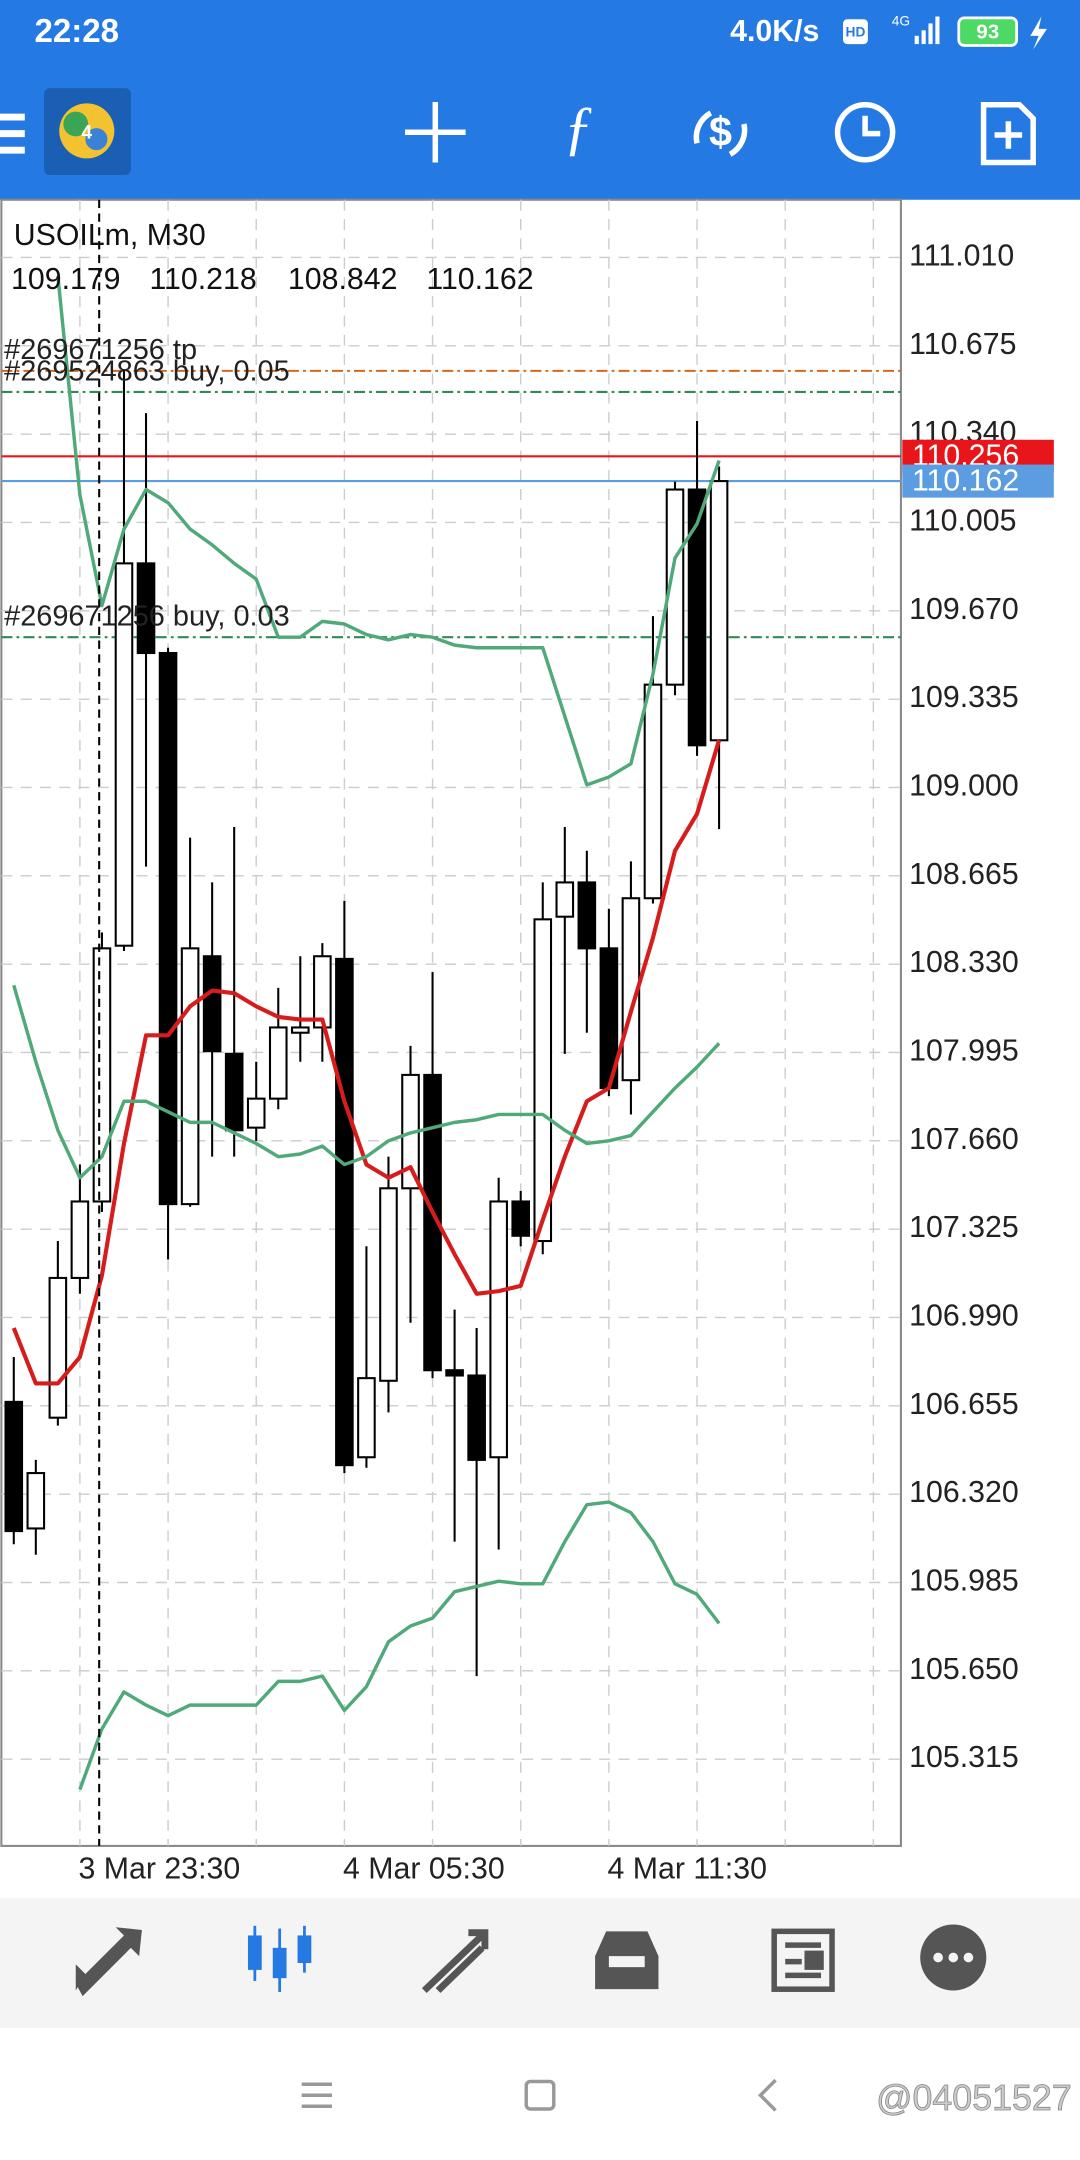 The width and height of the screenshot is (1080, 2160). I want to click on history-tab, so click(627, 1960).